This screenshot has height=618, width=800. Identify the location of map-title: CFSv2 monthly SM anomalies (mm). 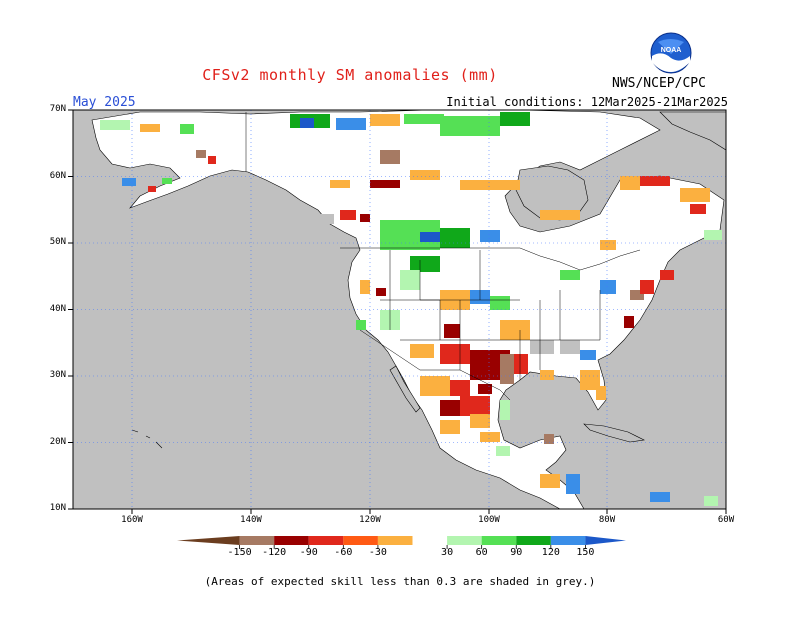
(350, 75).